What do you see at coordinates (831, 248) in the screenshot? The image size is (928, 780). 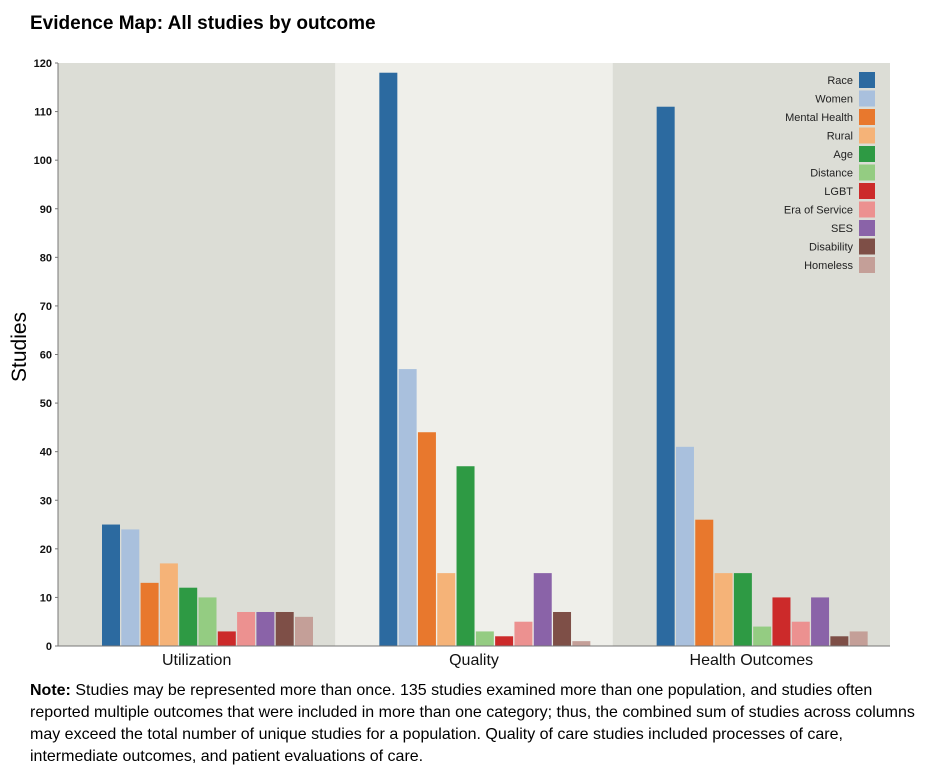 I see `legend-label: Disability` at bounding box center [831, 248].